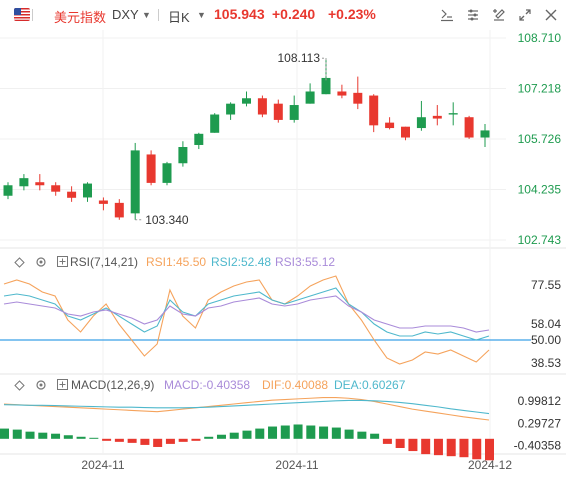 The image size is (566, 478). I want to click on instrument-header: 美元指数 DXY ▼ 日K ▼ 105.943 +0.240 +0.23%, so click(283, 15).